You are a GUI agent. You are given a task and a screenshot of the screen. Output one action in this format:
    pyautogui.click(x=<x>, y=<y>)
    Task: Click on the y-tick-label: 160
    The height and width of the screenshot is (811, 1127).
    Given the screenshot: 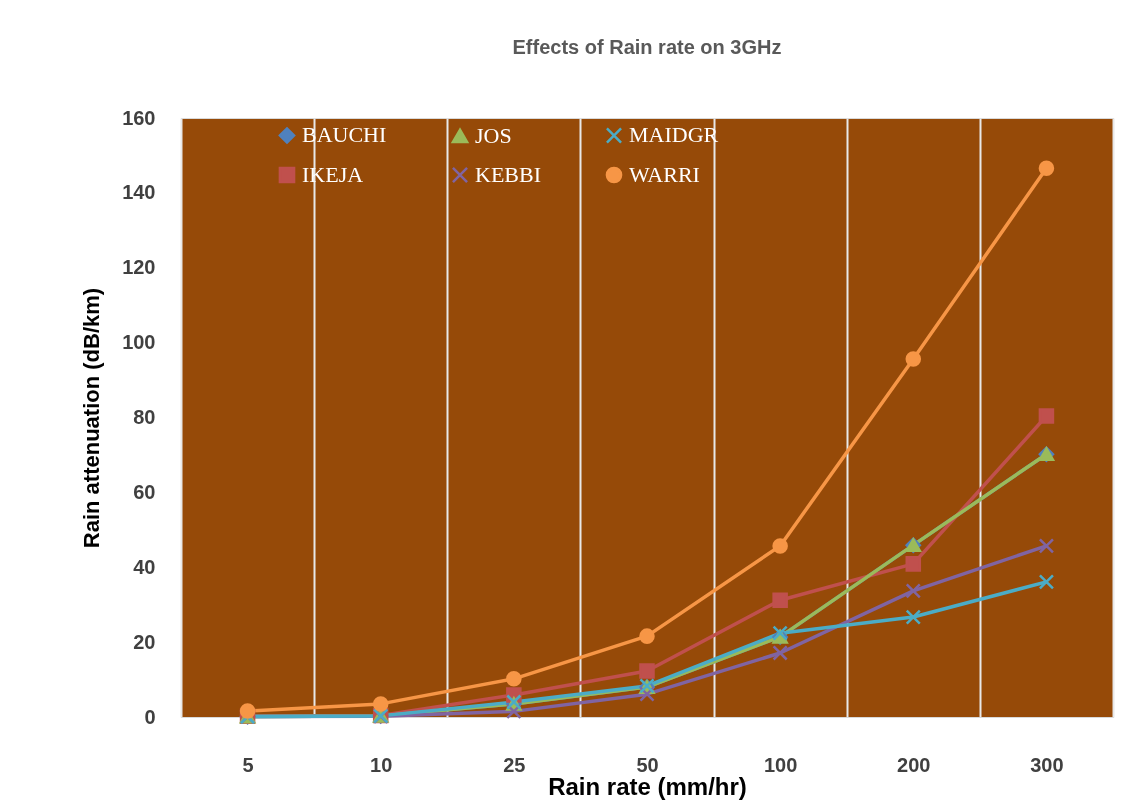 What is the action you would take?
    pyautogui.click(x=139, y=117)
    